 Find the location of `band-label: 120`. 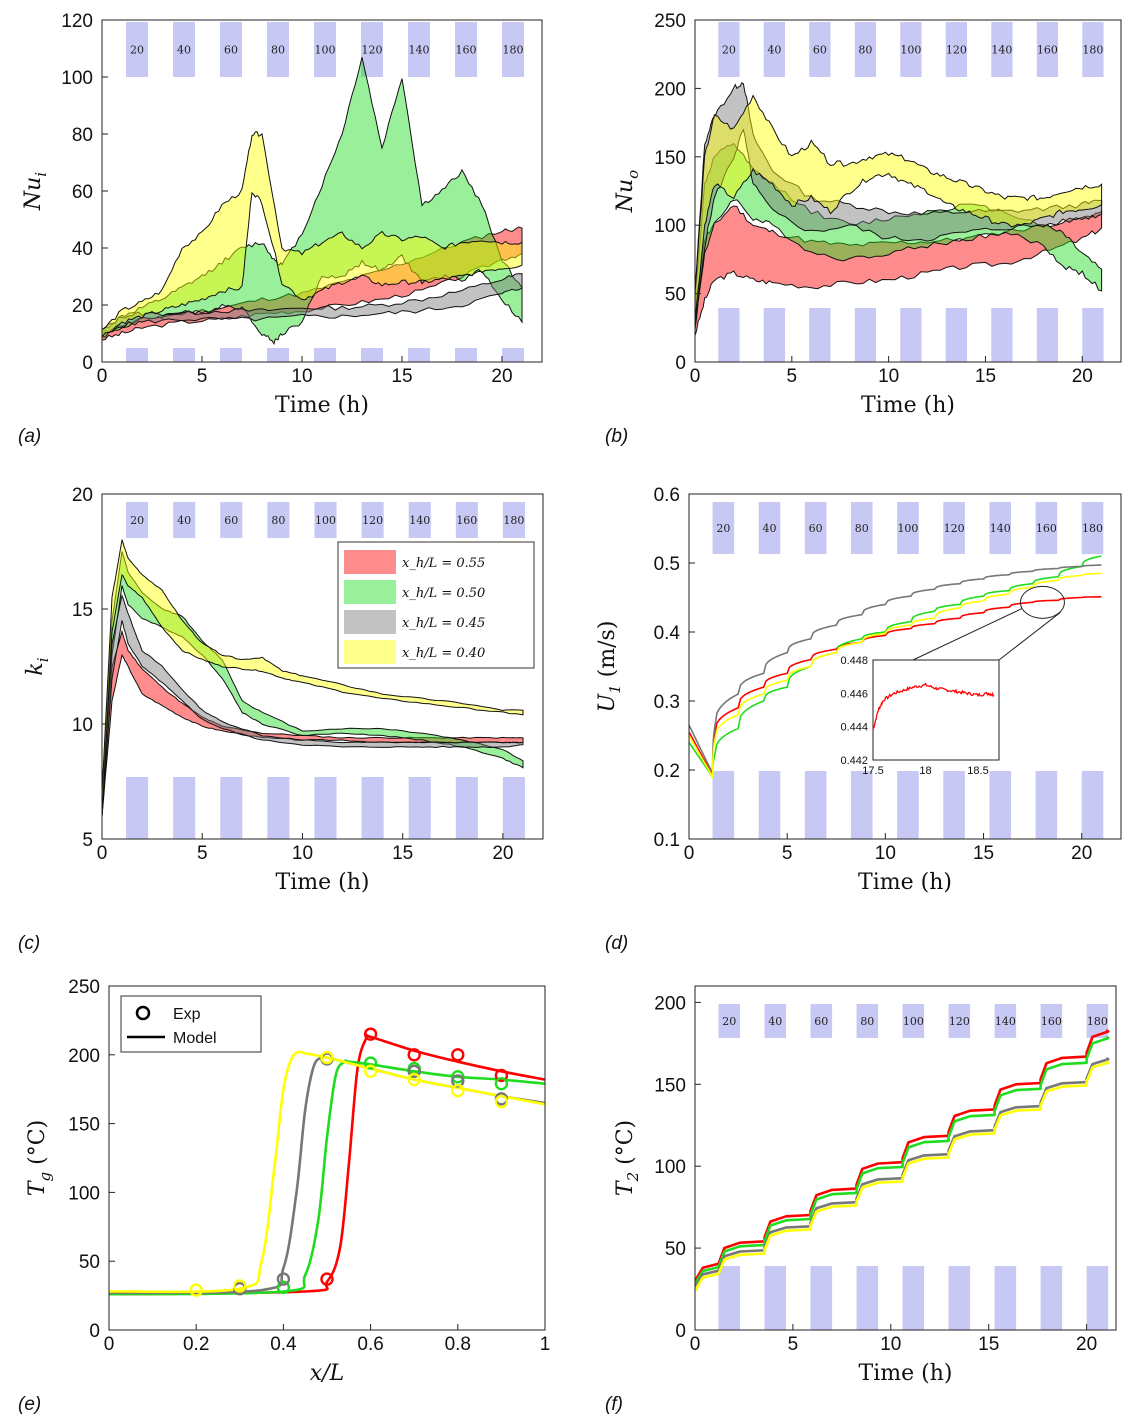

band-label: 120 is located at coordinates (372, 520).